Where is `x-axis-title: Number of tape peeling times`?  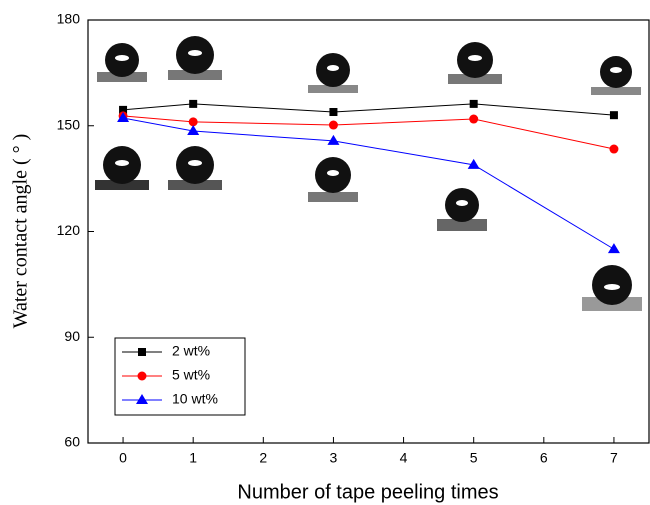 x-axis-title: Number of tape peeling times is located at coordinates (367, 492).